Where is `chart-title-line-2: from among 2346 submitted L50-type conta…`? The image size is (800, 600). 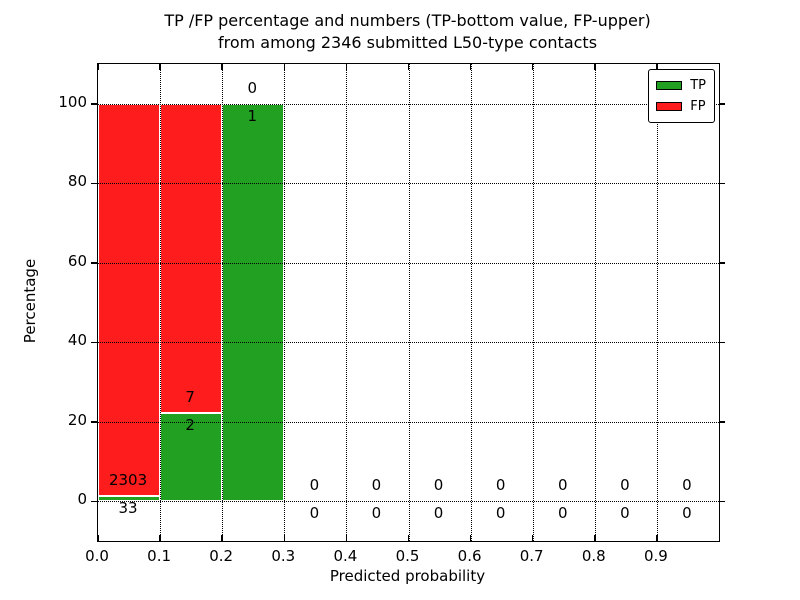 chart-title-line-2: from among 2346 submitted L50-type conta… is located at coordinates (407, 42).